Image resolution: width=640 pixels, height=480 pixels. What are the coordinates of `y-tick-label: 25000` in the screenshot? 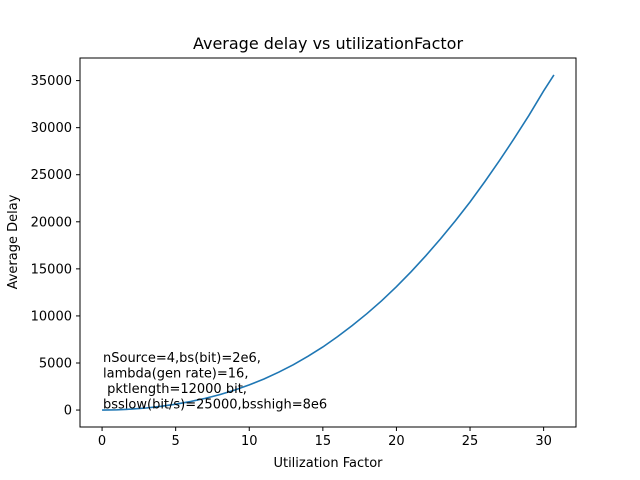 It's located at (51, 175).